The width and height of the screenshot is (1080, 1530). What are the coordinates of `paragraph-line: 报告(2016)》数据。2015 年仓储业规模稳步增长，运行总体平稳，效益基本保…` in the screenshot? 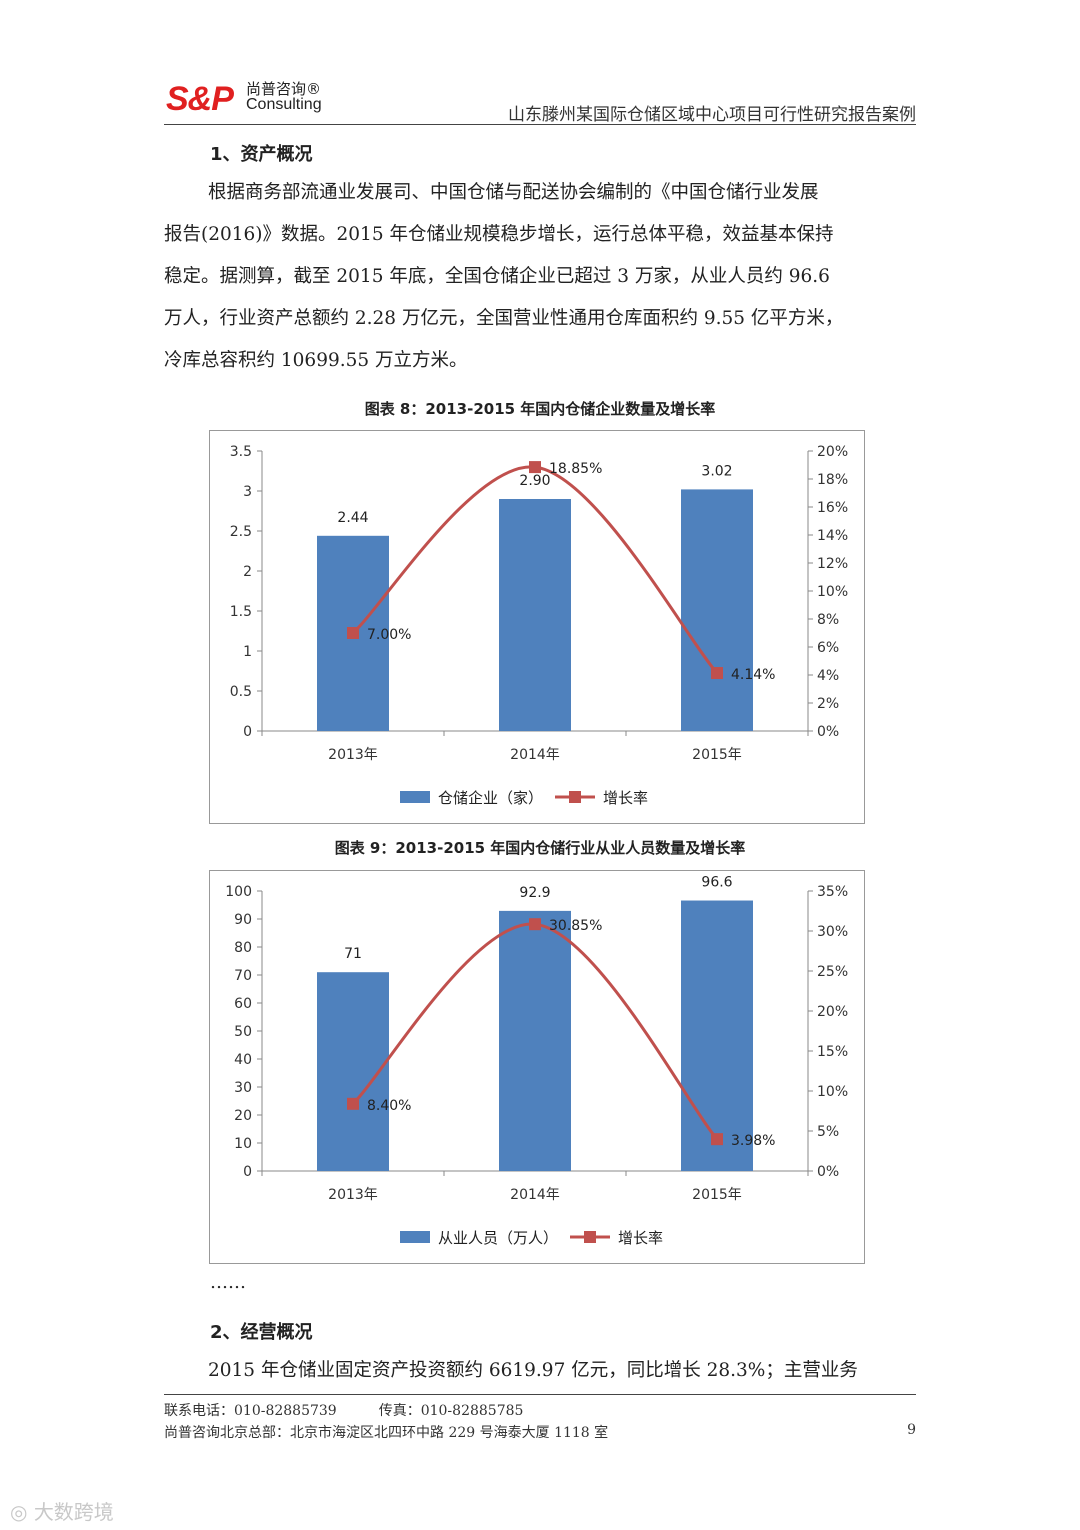 It's located at (499, 234).